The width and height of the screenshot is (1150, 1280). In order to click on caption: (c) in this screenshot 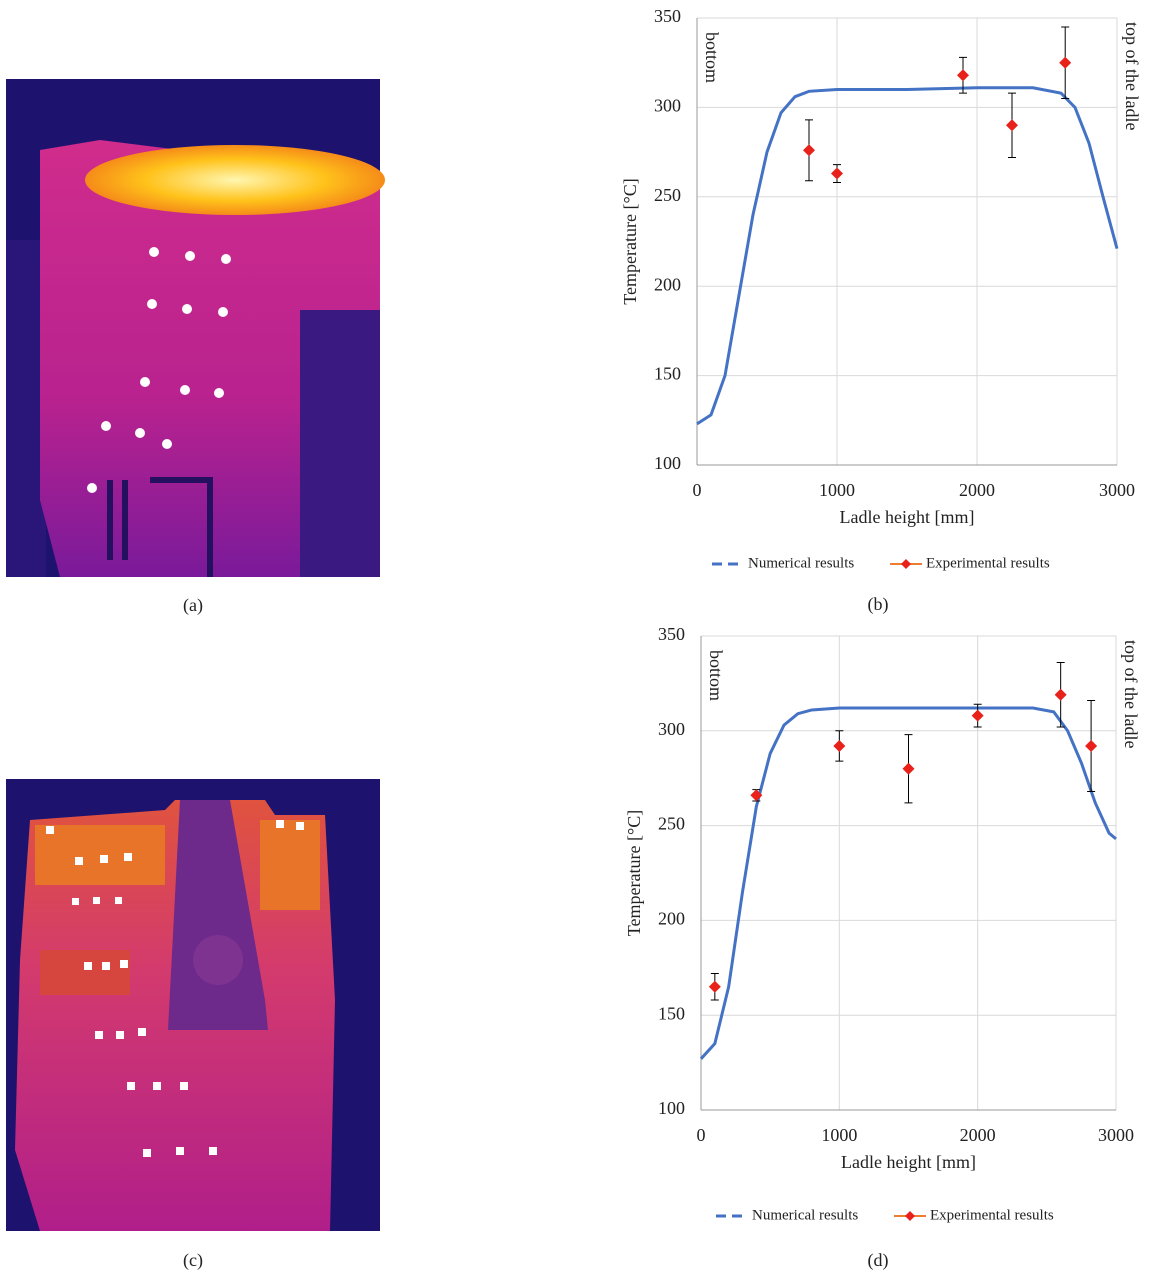, I will do `click(193, 1260)`.